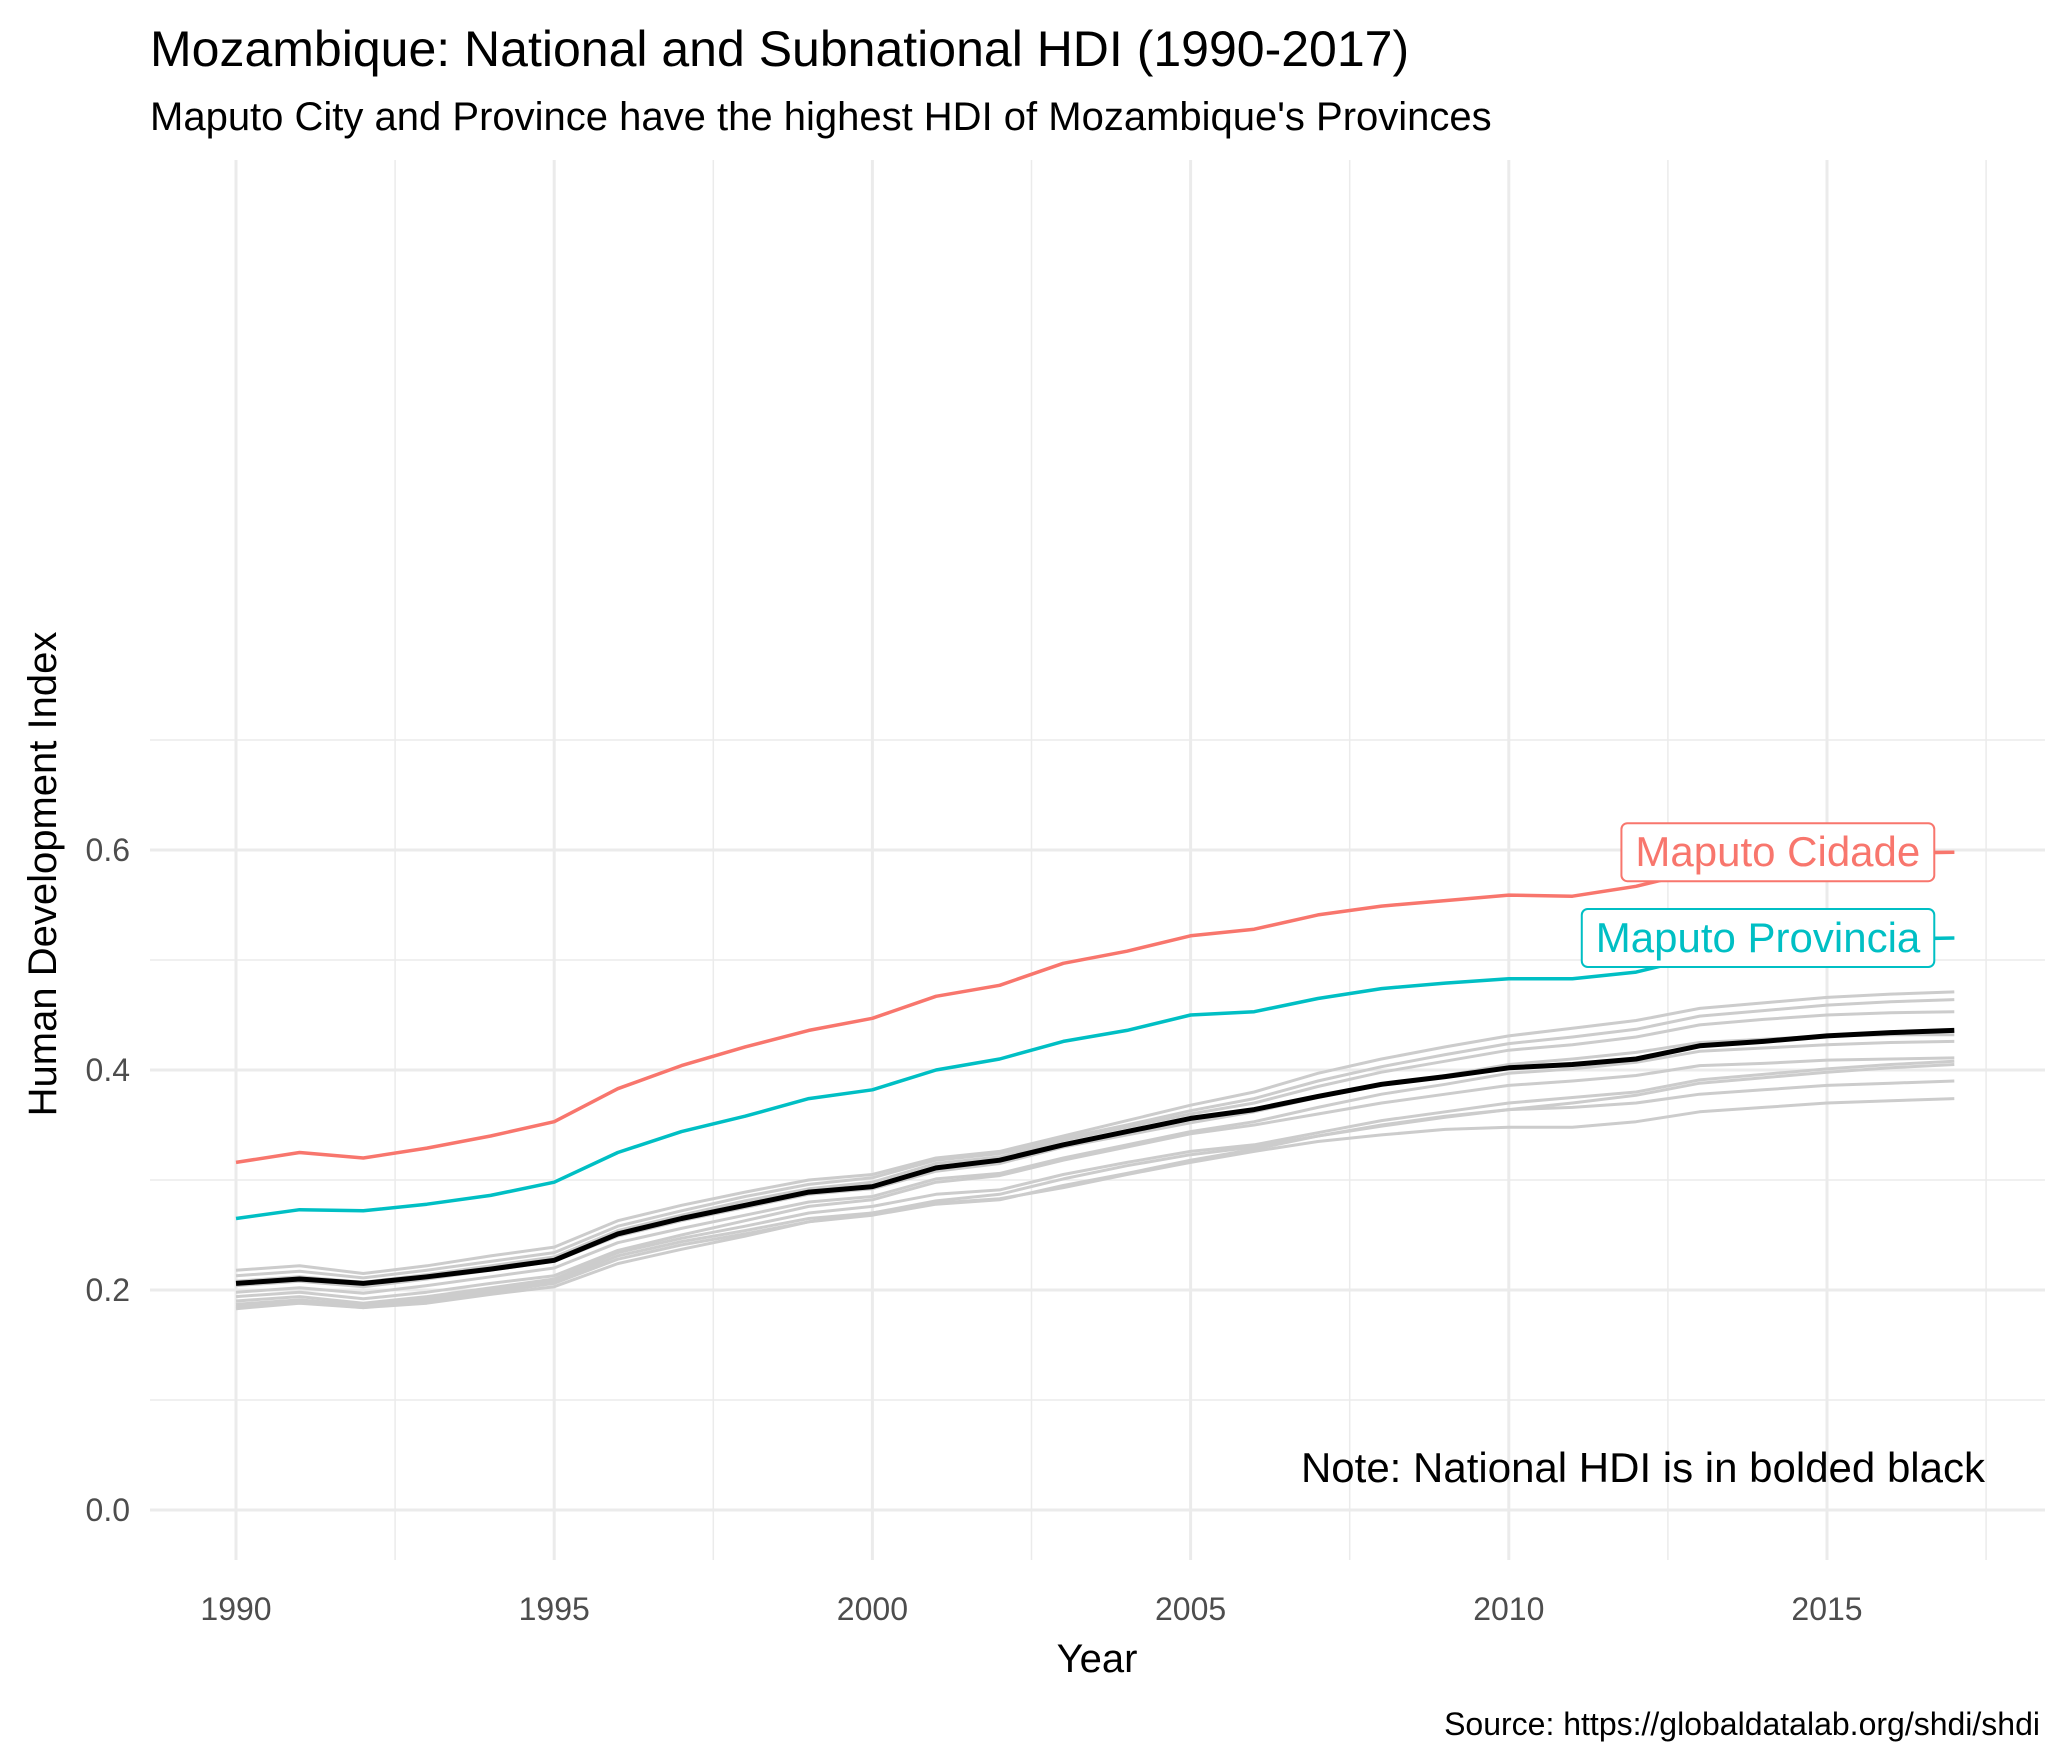 The height and width of the screenshot is (1753, 2056). I want to click on series-line-maputo-provincia, so click(1095, 1078).